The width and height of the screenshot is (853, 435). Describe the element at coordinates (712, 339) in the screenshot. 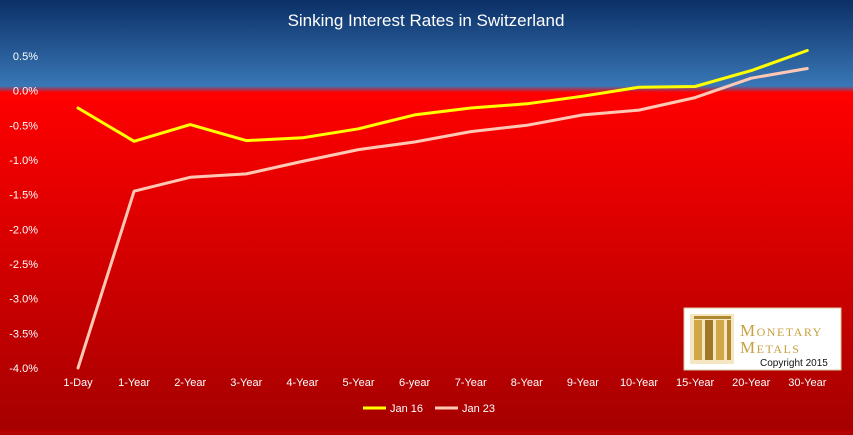

I see `monetary-metals-logo-icon` at that location.